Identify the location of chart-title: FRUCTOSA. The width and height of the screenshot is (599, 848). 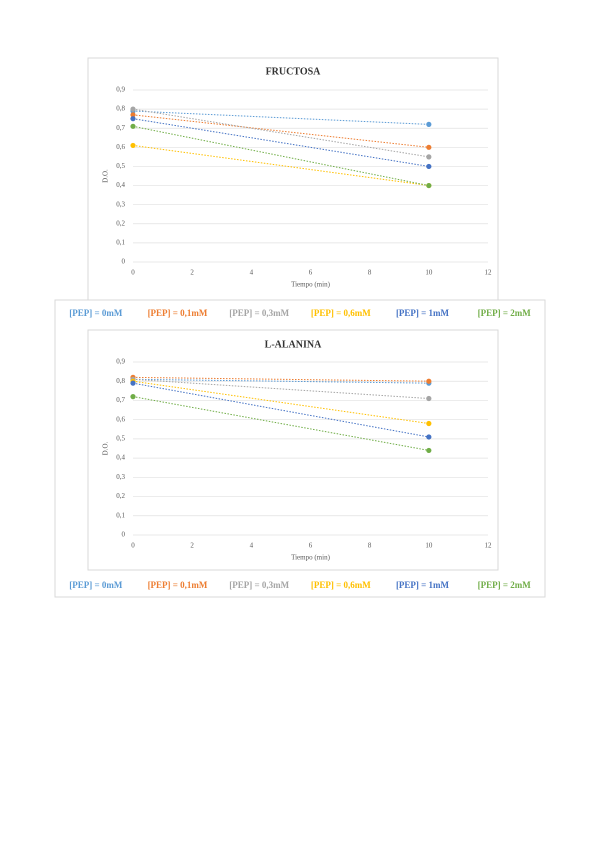
(294, 71).